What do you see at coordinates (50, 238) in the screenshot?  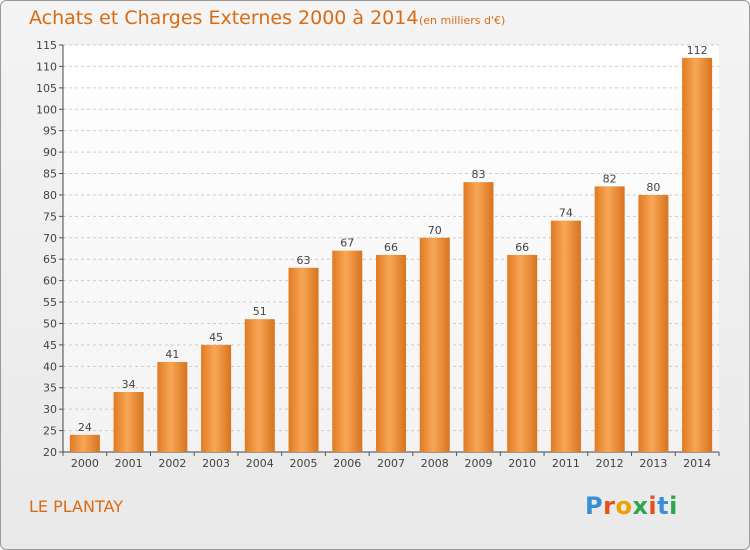 I see `y-tick-label: 70` at bounding box center [50, 238].